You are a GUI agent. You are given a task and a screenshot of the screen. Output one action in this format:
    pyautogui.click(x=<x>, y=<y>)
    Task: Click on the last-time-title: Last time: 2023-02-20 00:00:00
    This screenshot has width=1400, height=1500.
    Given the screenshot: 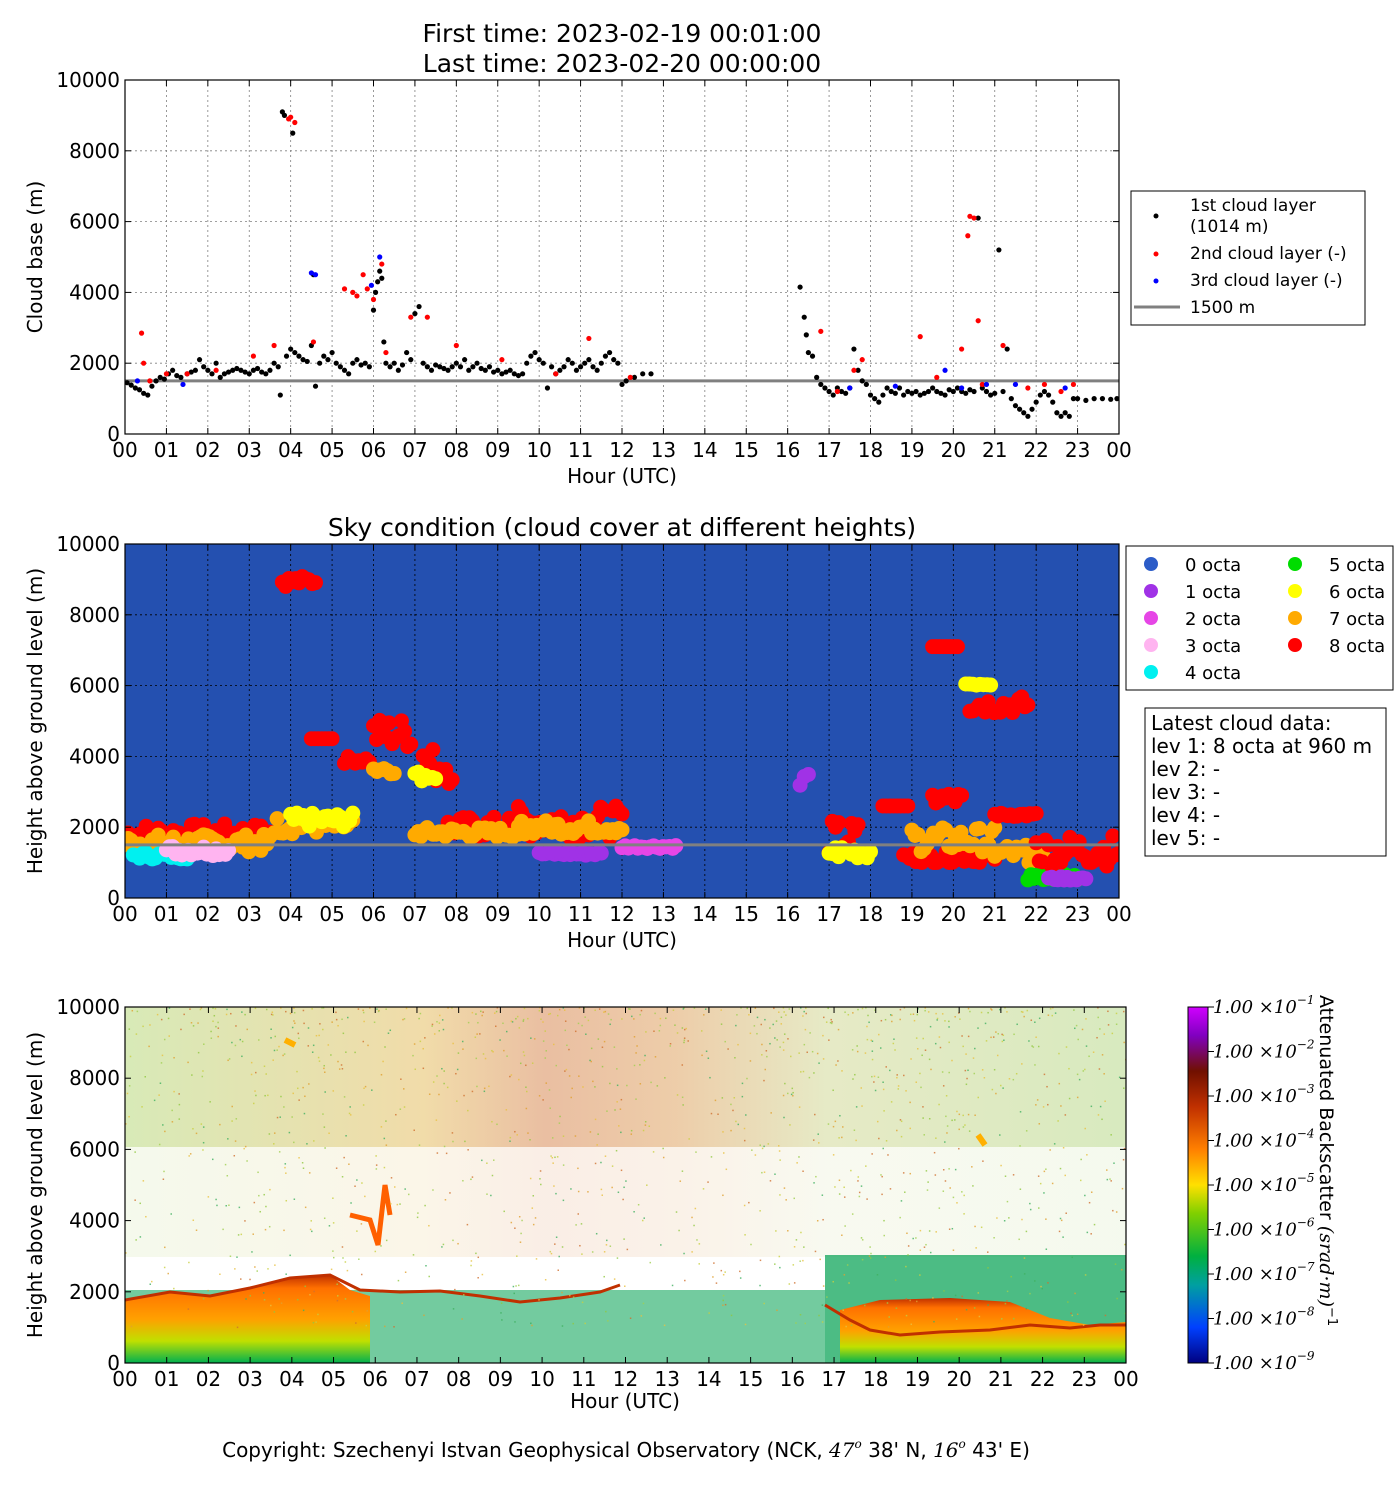 What is the action you would take?
    pyautogui.click(x=622, y=63)
    